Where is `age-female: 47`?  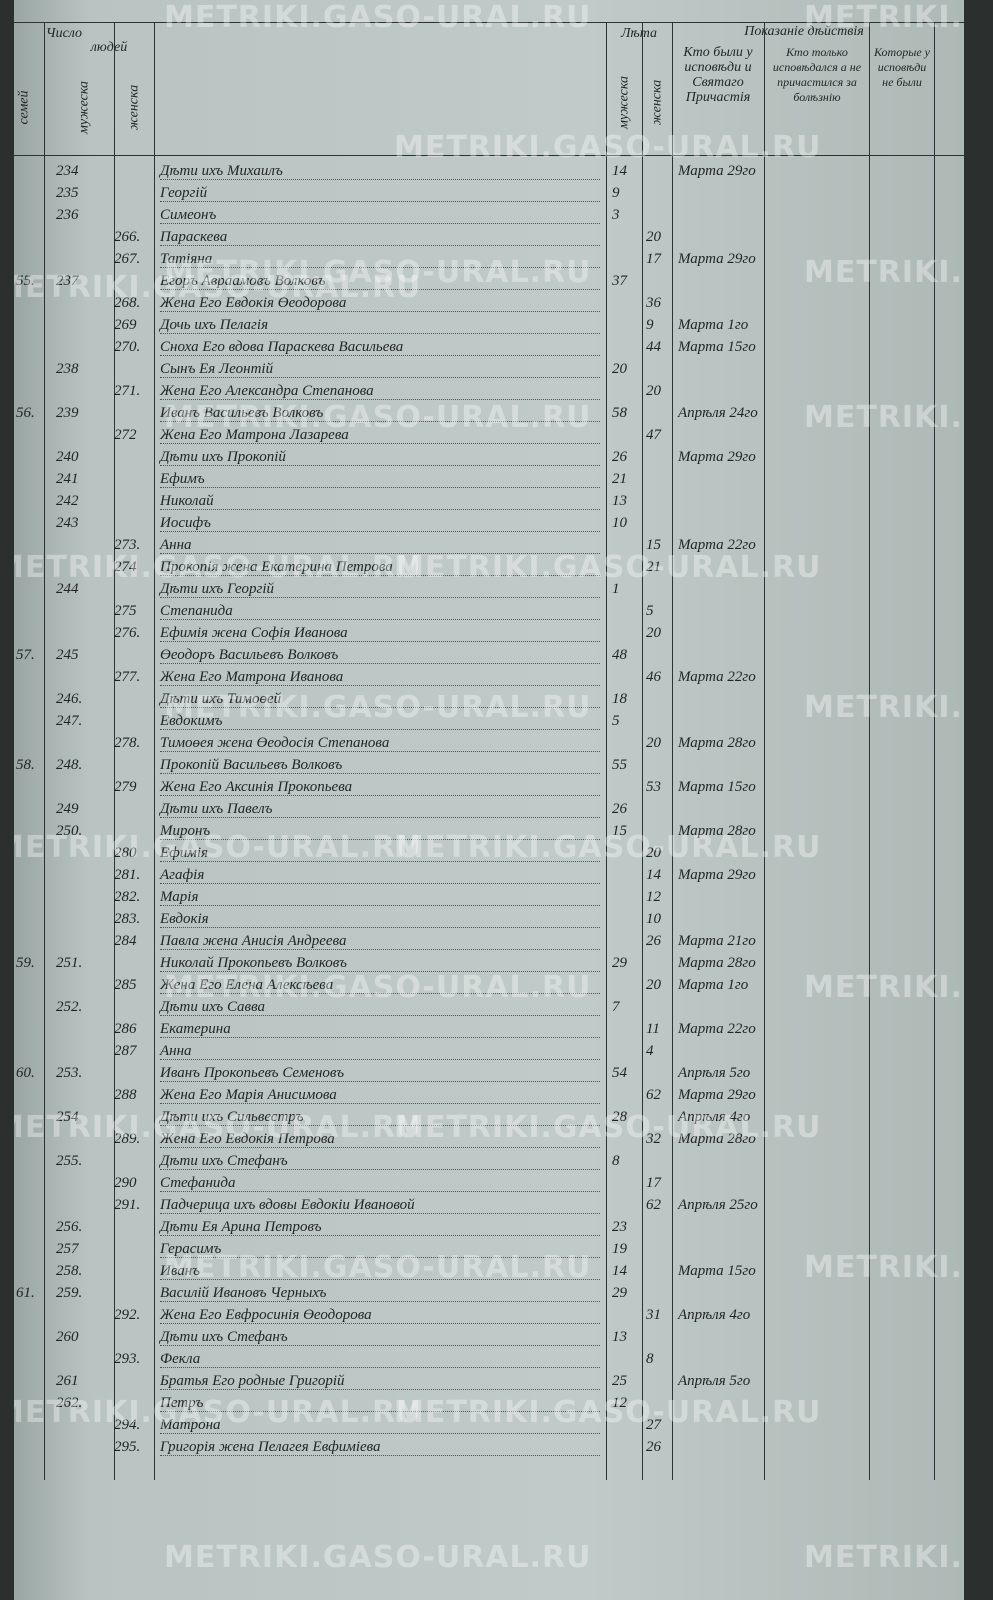 age-female: 47 is located at coordinates (653, 435).